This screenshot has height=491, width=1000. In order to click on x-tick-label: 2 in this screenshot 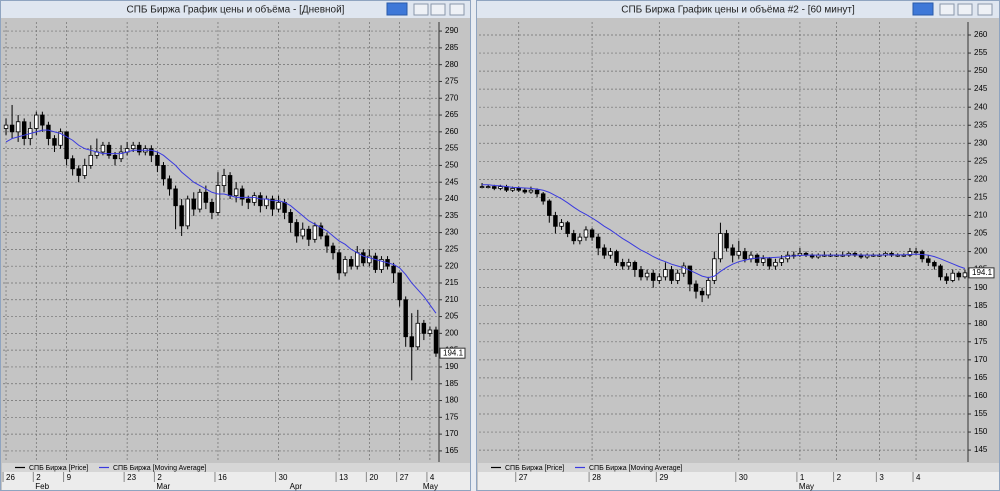, I will do `click(159, 477)`.